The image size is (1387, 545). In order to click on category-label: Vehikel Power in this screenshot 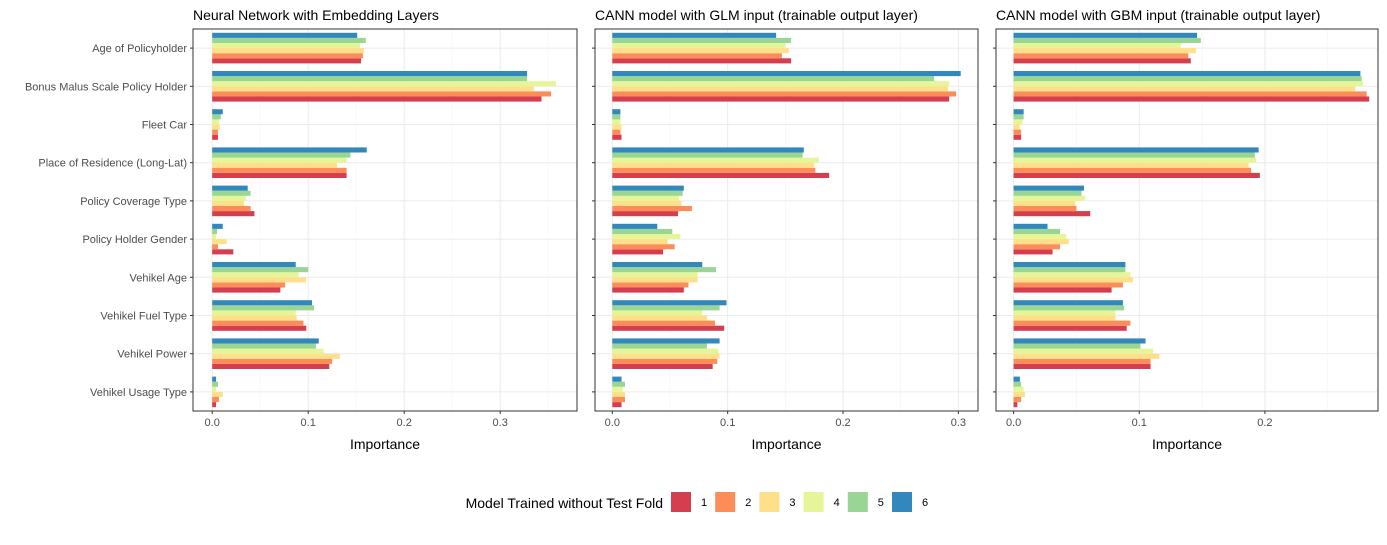, I will do `click(152, 355)`.